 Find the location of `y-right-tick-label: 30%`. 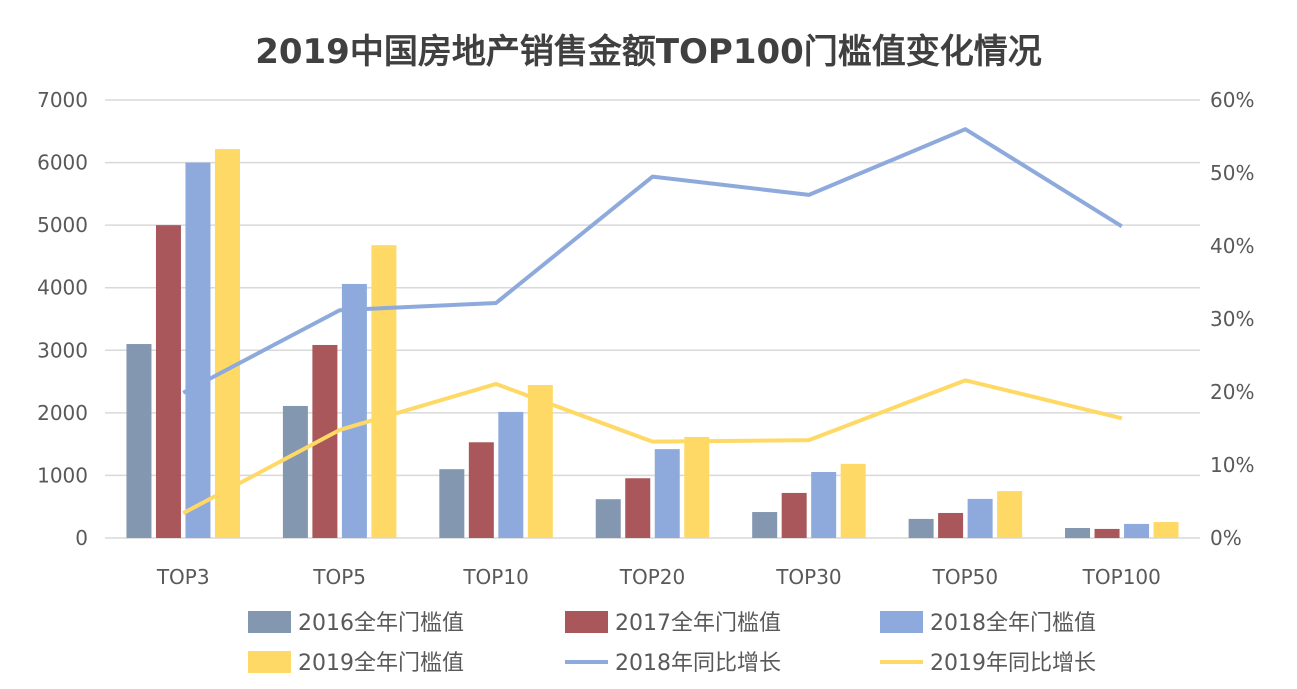

y-right-tick-label: 30% is located at coordinates (1232, 319).